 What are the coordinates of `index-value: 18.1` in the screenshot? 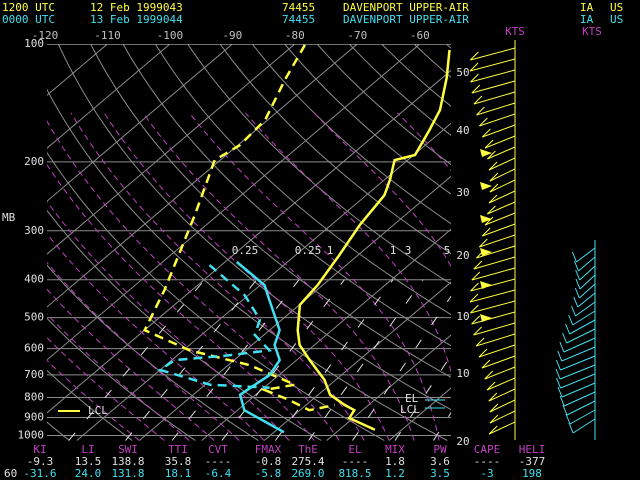 It's located at (178, 473).